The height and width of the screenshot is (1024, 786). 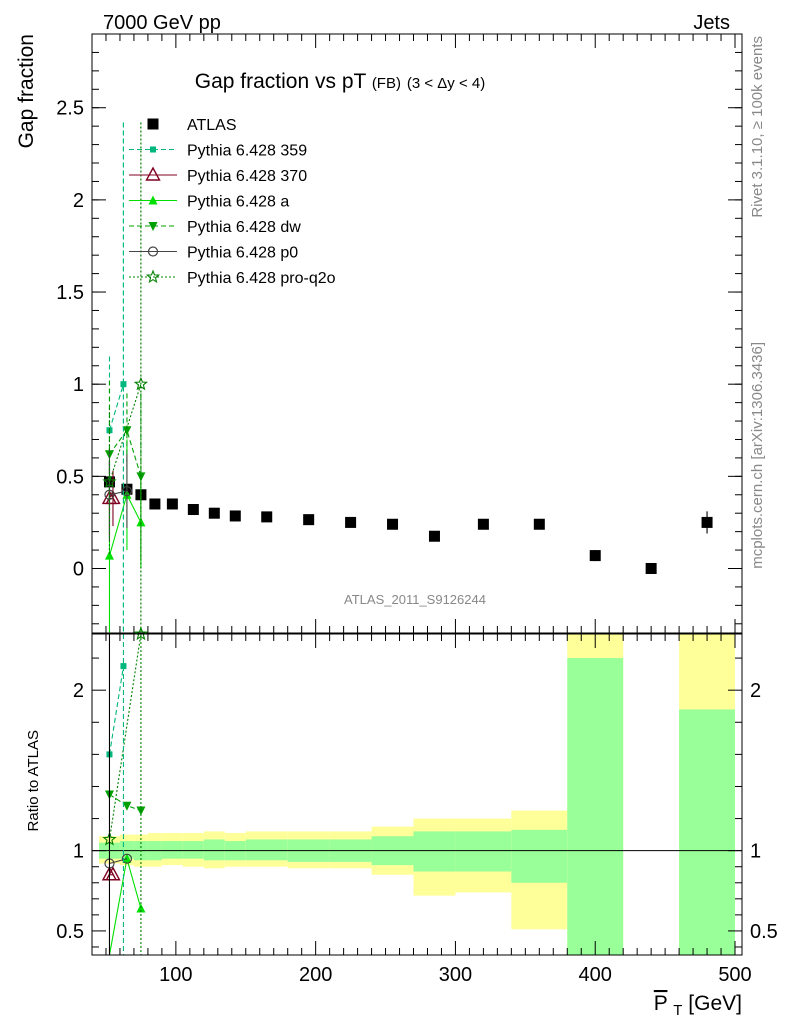 What do you see at coordinates (78, 691) in the screenshot?
I see `ratio-ytick-label: 2` at bounding box center [78, 691].